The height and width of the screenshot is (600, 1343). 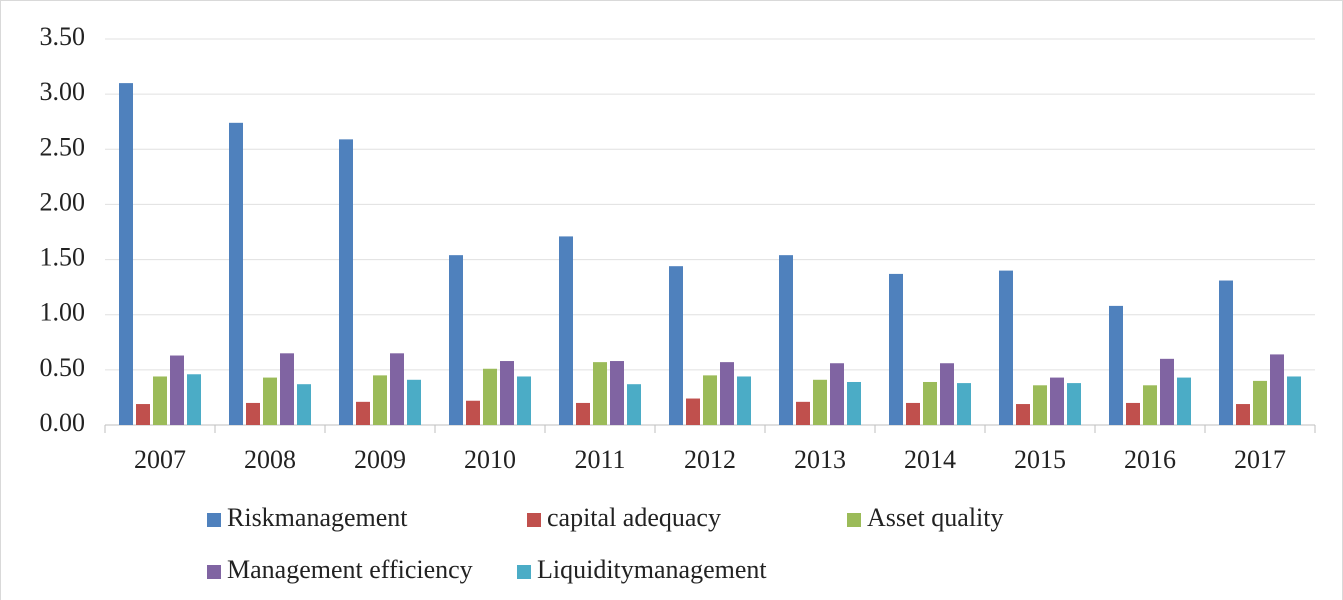 What do you see at coordinates (63, 91) in the screenshot?
I see `y-tick-label: 3.00` at bounding box center [63, 91].